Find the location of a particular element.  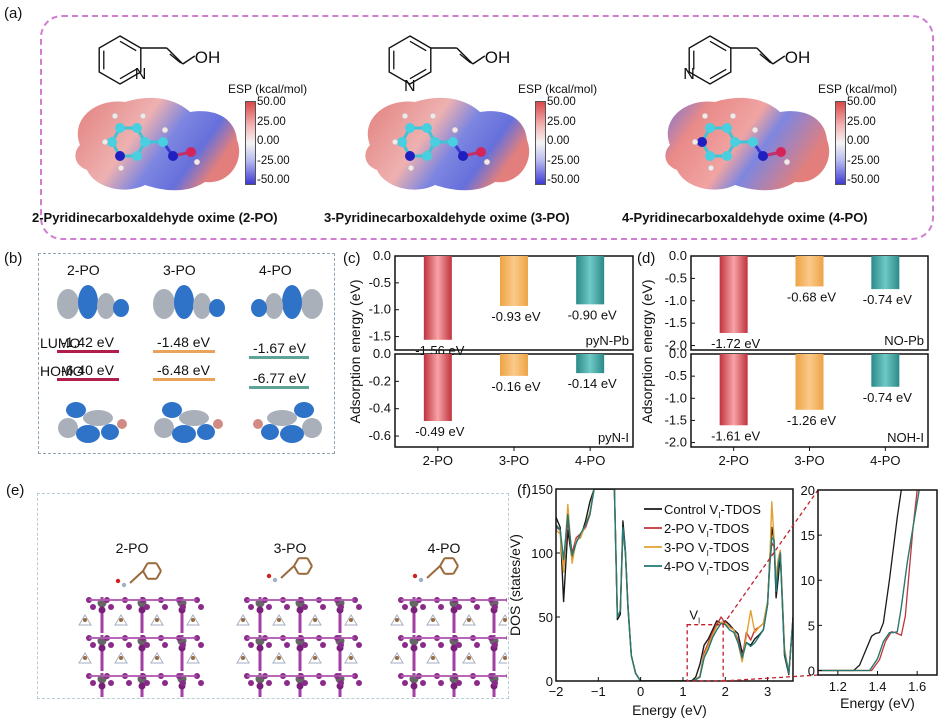

x-tick-label: 4-PO is located at coordinates (885, 460).